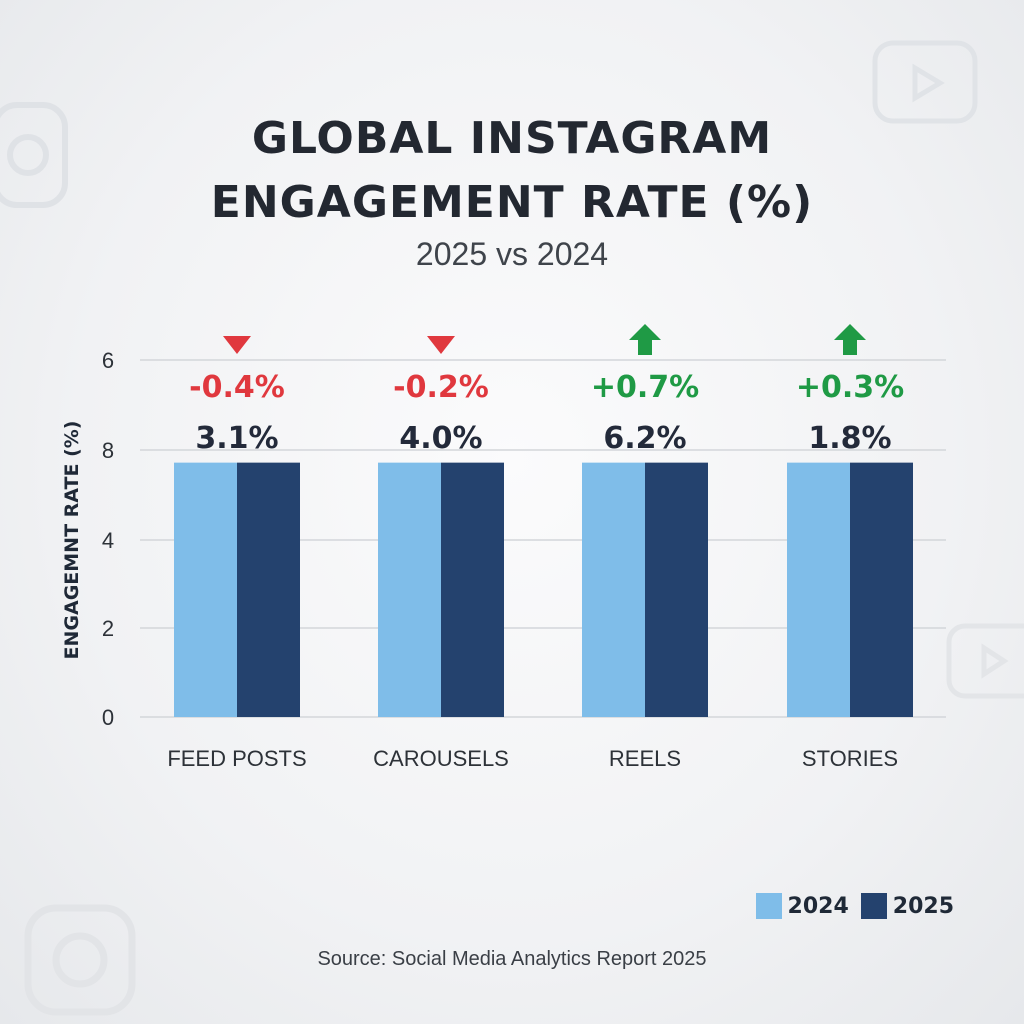 The width and height of the screenshot is (1024, 1024). I want to click on y-tick-label: 0, so click(108, 717).